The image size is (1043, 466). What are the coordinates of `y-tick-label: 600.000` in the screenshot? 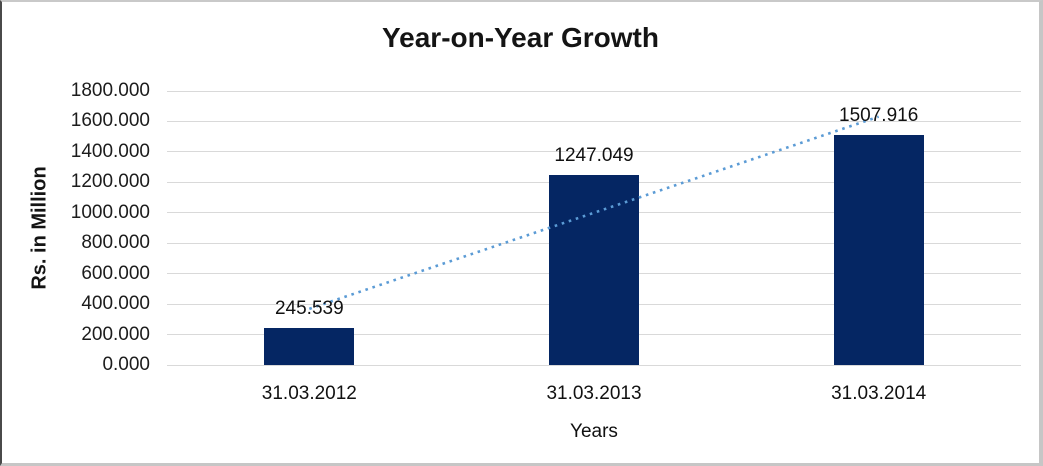 It's located at (115, 273).